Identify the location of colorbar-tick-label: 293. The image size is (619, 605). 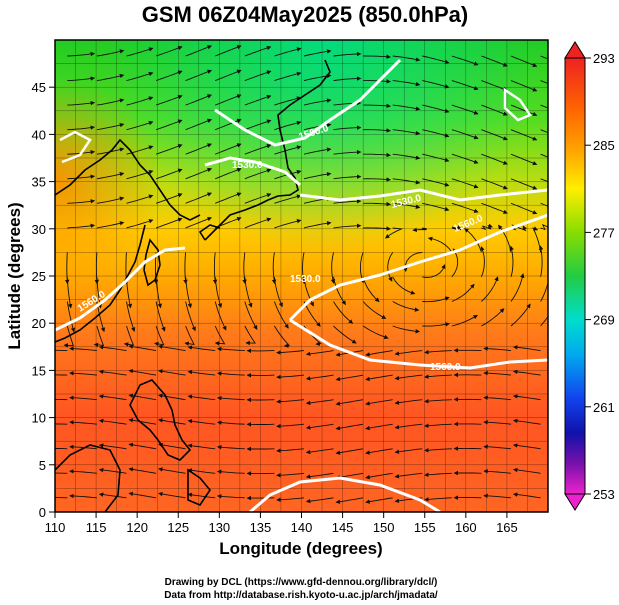
(604, 58).